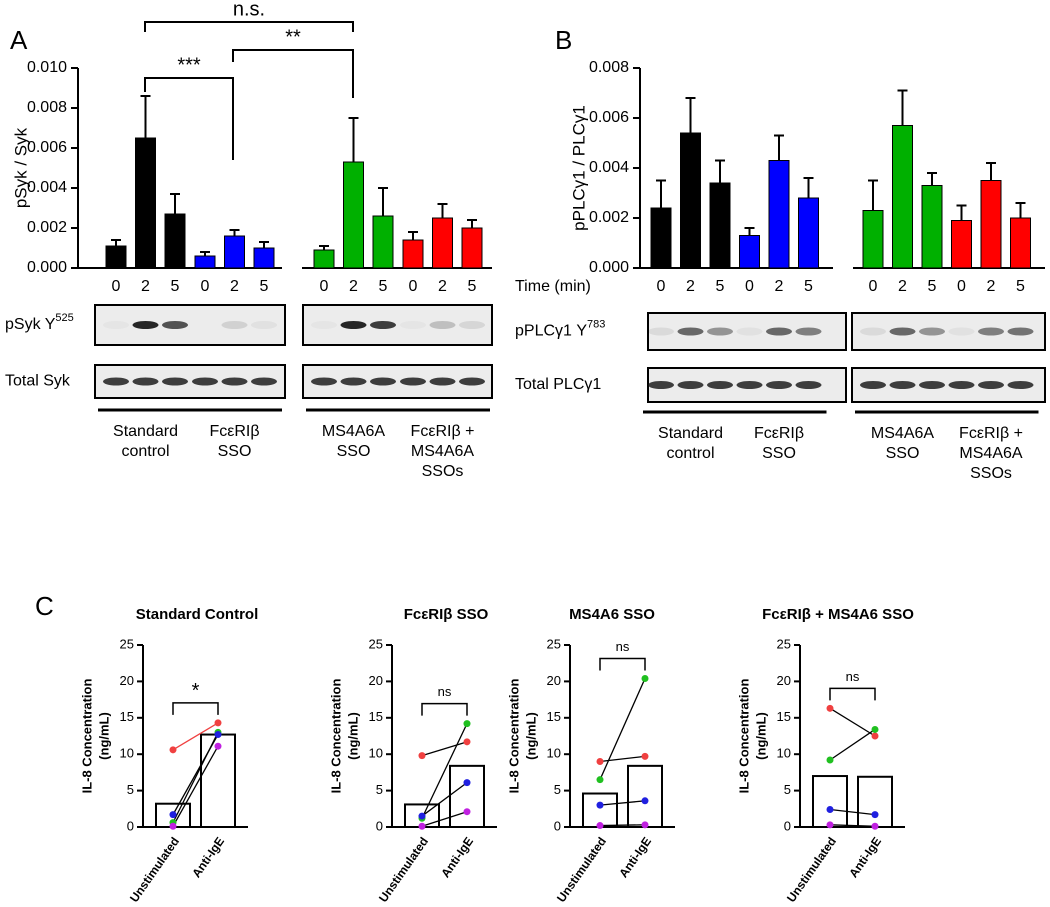 The image size is (1050, 907). I want to click on x-tick-label: Anti-IgE, so click(635, 858).